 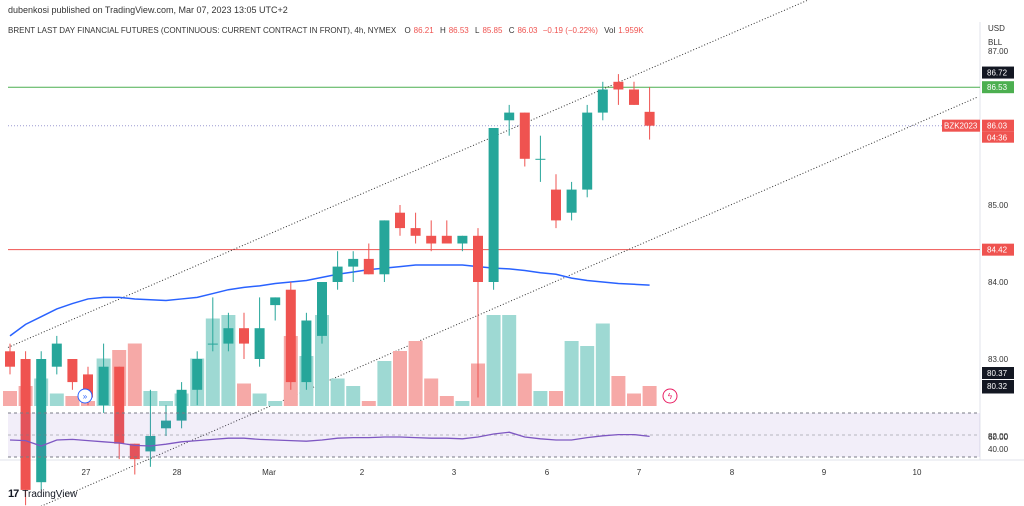 What do you see at coordinates (423, 30) in the screenshot?
I see `open-value: 86.21` at bounding box center [423, 30].